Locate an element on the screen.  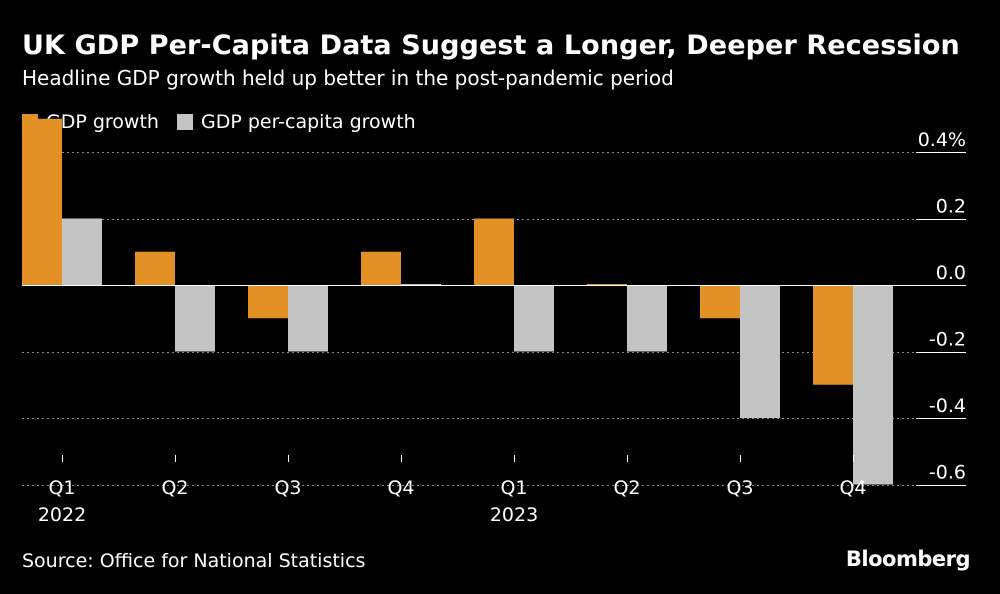
bloomberg-logo: Bloomberg is located at coordinates (908, 559).